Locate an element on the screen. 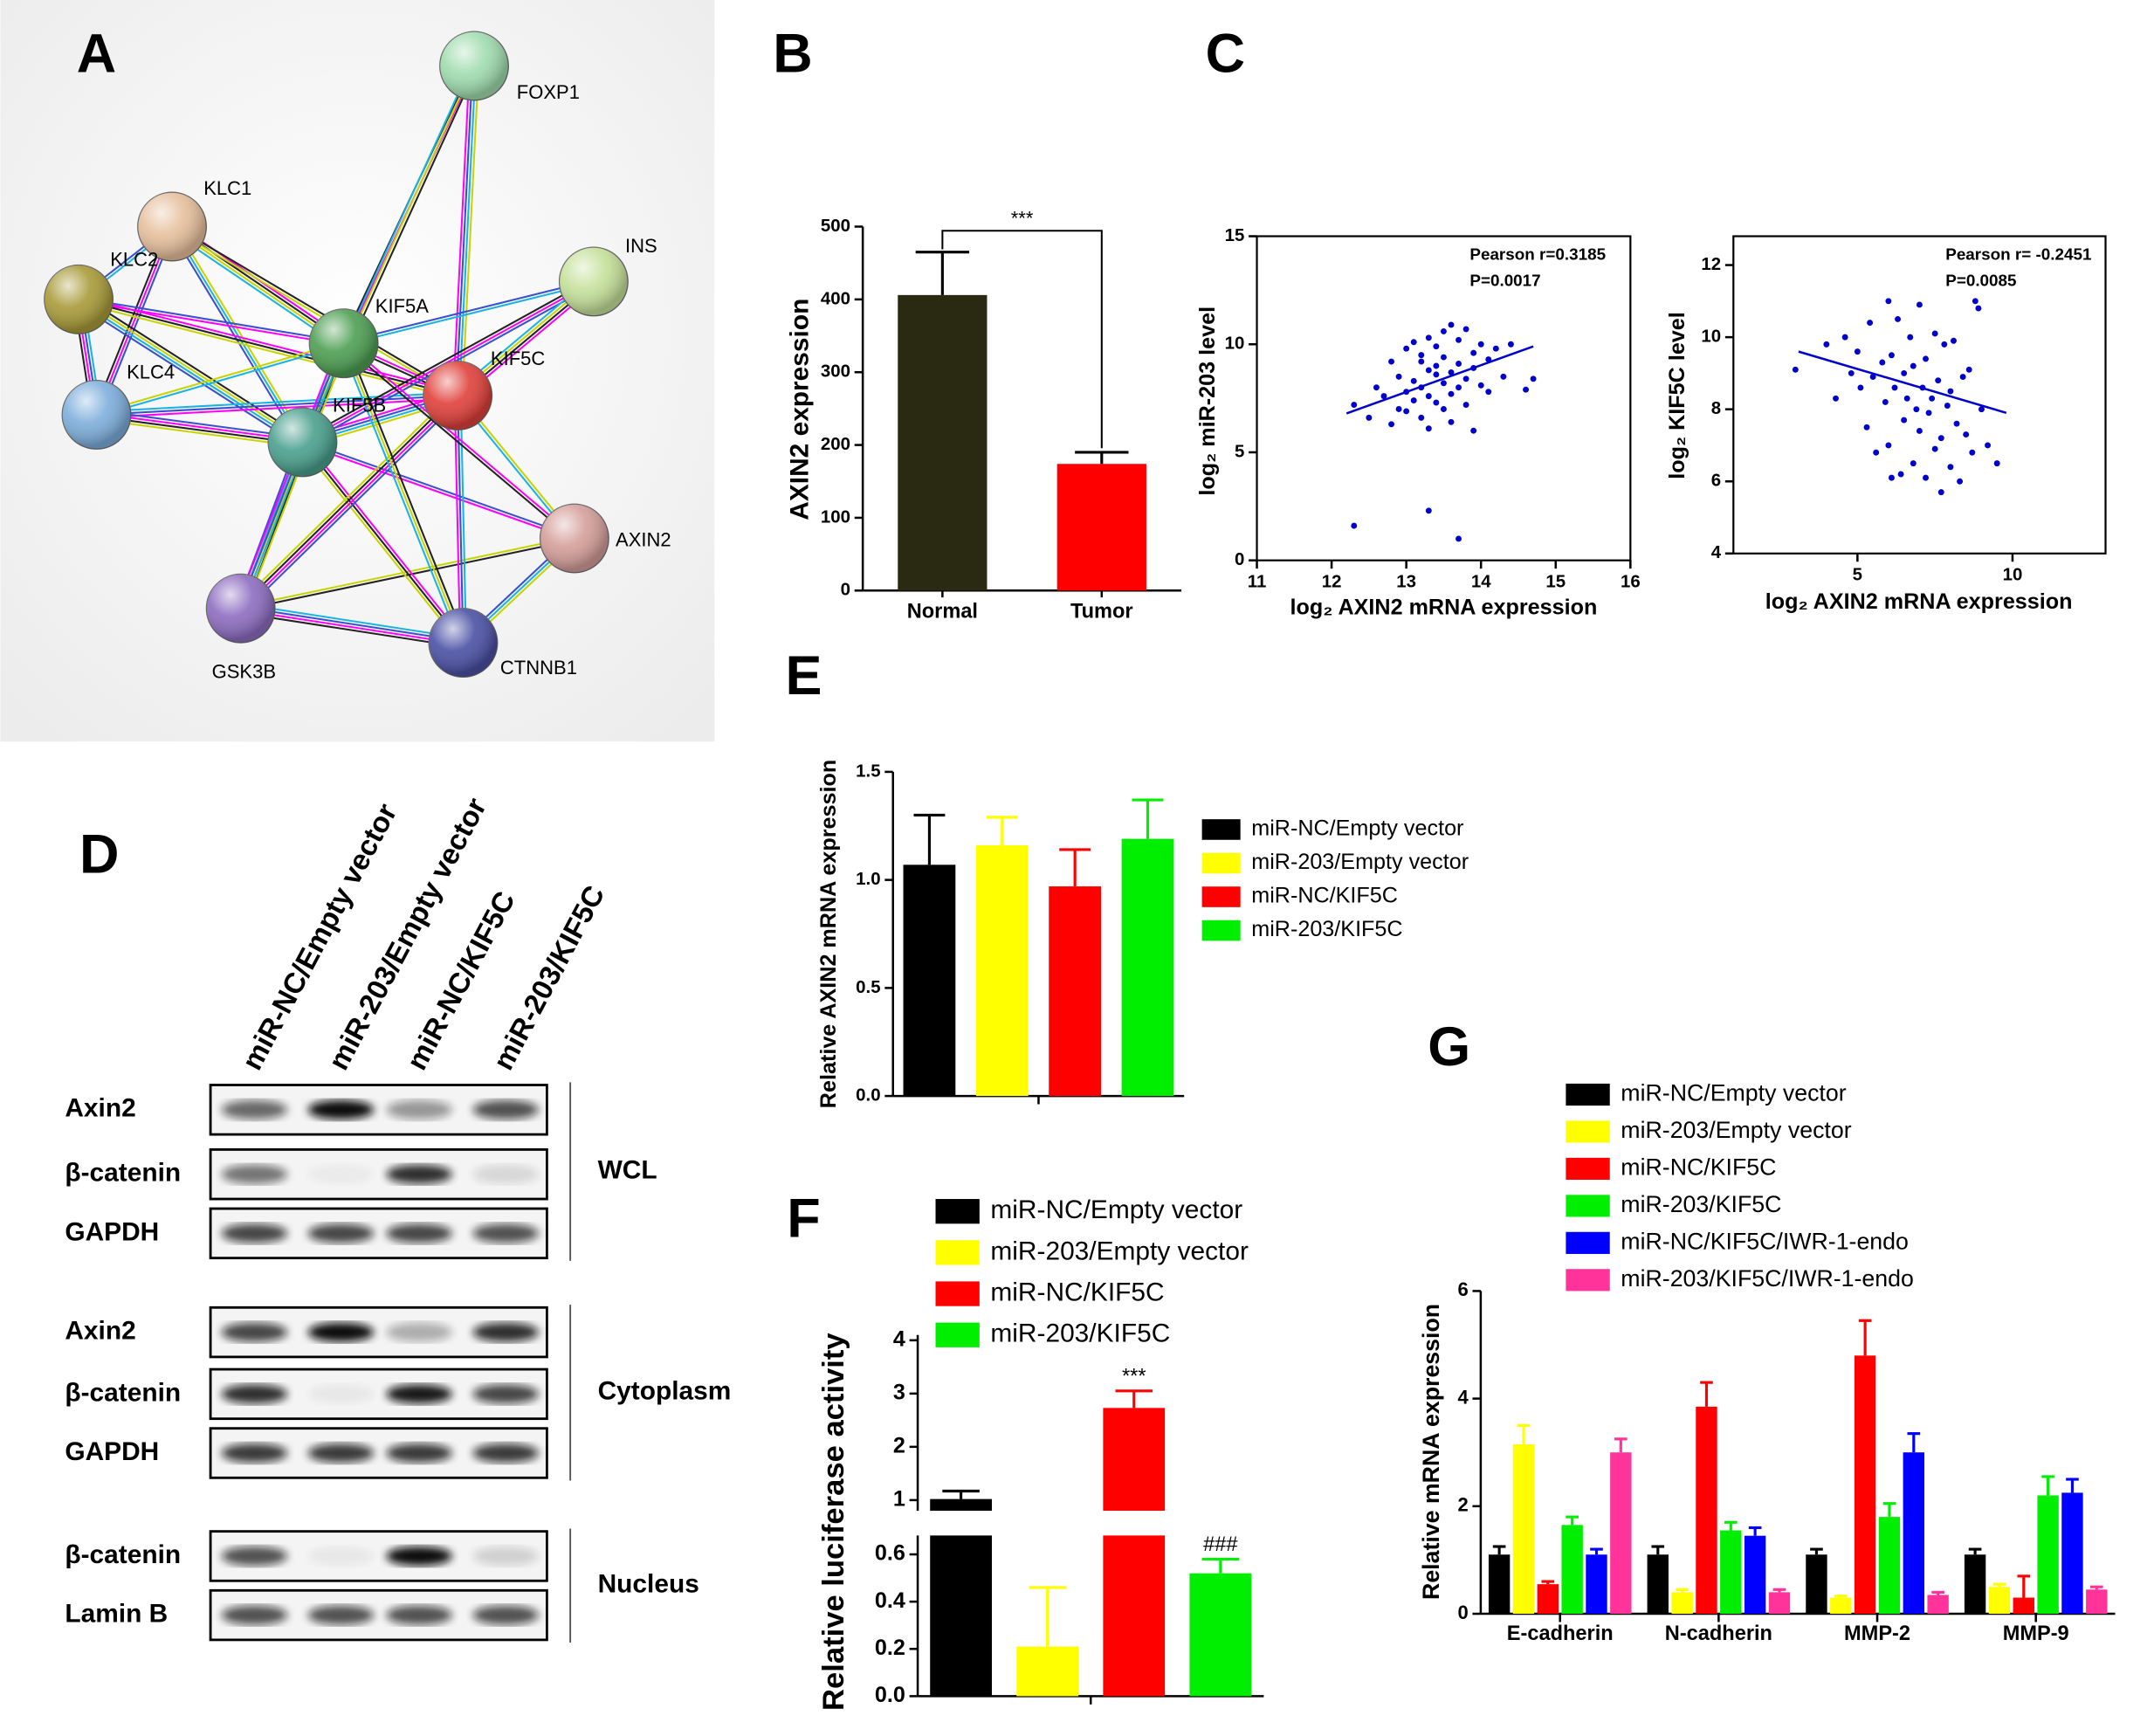 This screenshot has height=1736, width=2154. node-label: CTNNB1 is located at coordinates (538, 668).